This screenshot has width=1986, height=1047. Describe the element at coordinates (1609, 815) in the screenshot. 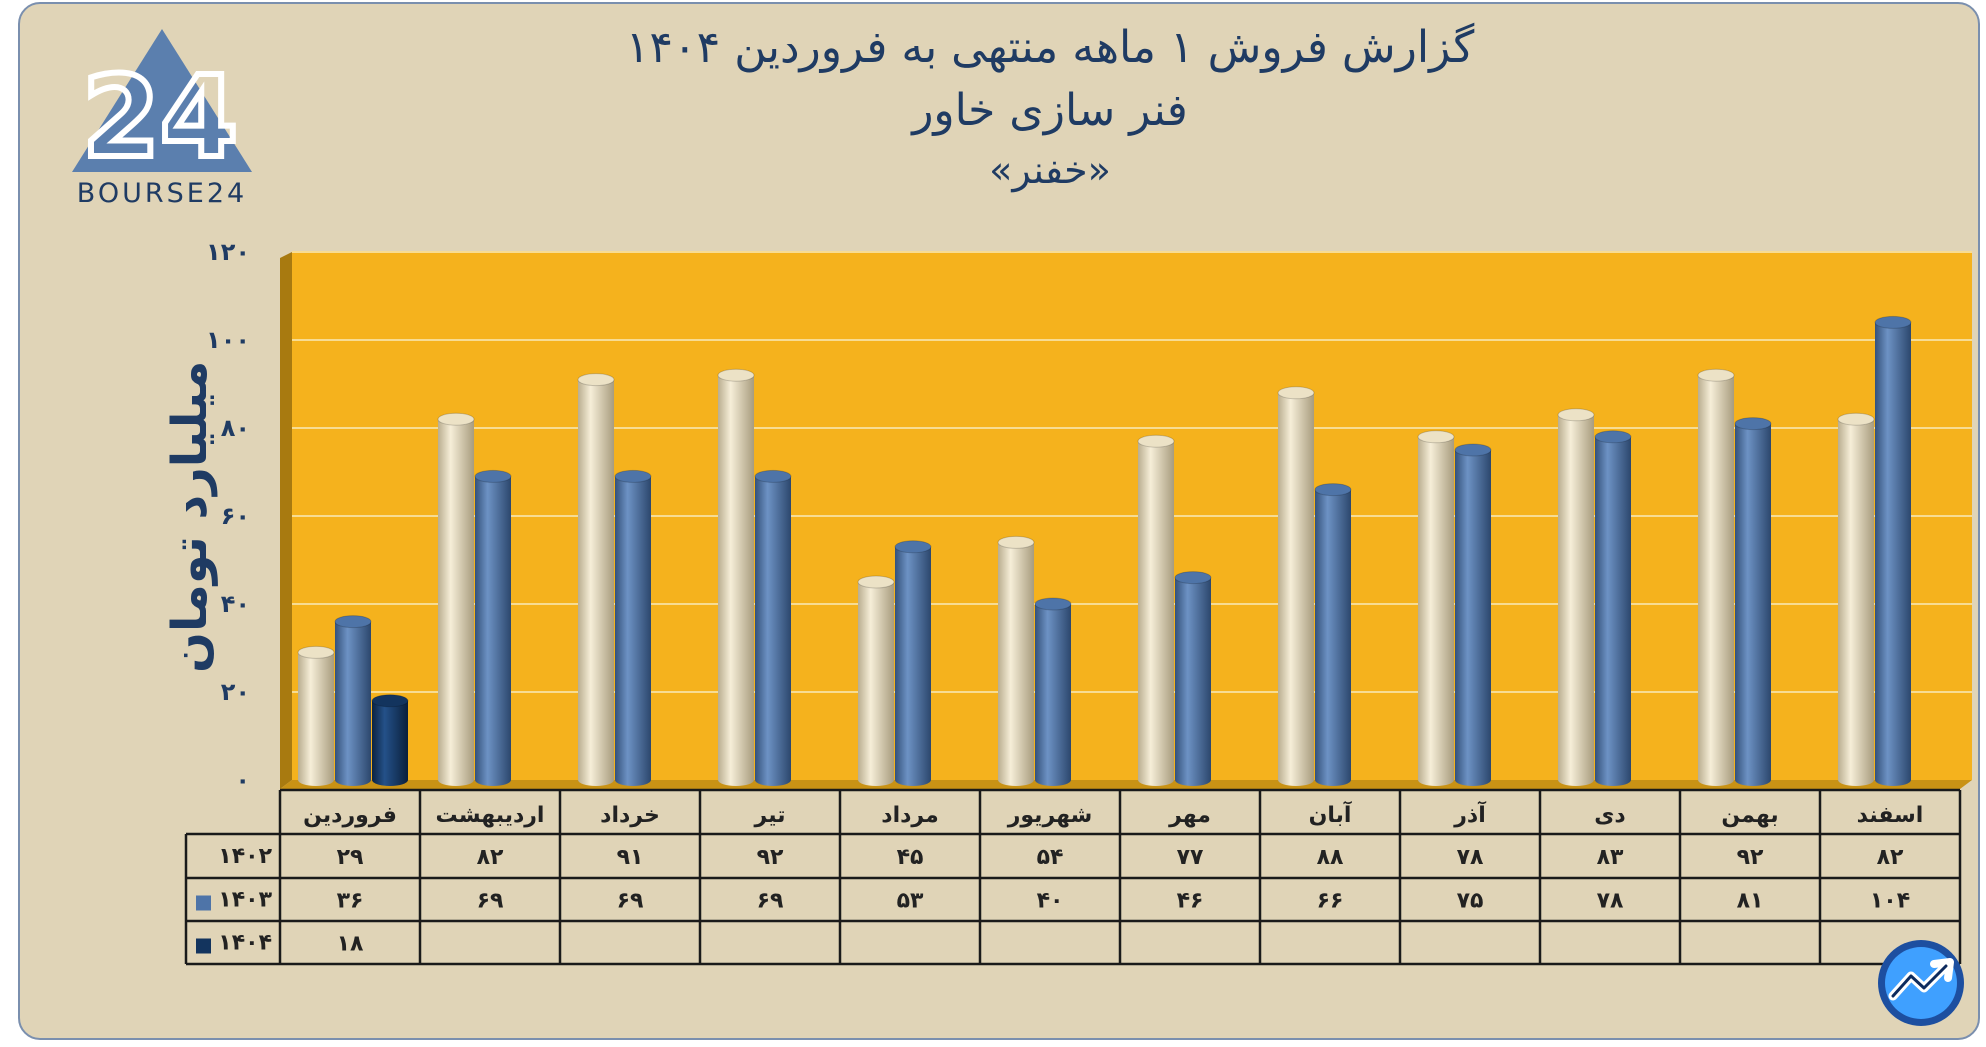

I see `category-label: دی` at that location.